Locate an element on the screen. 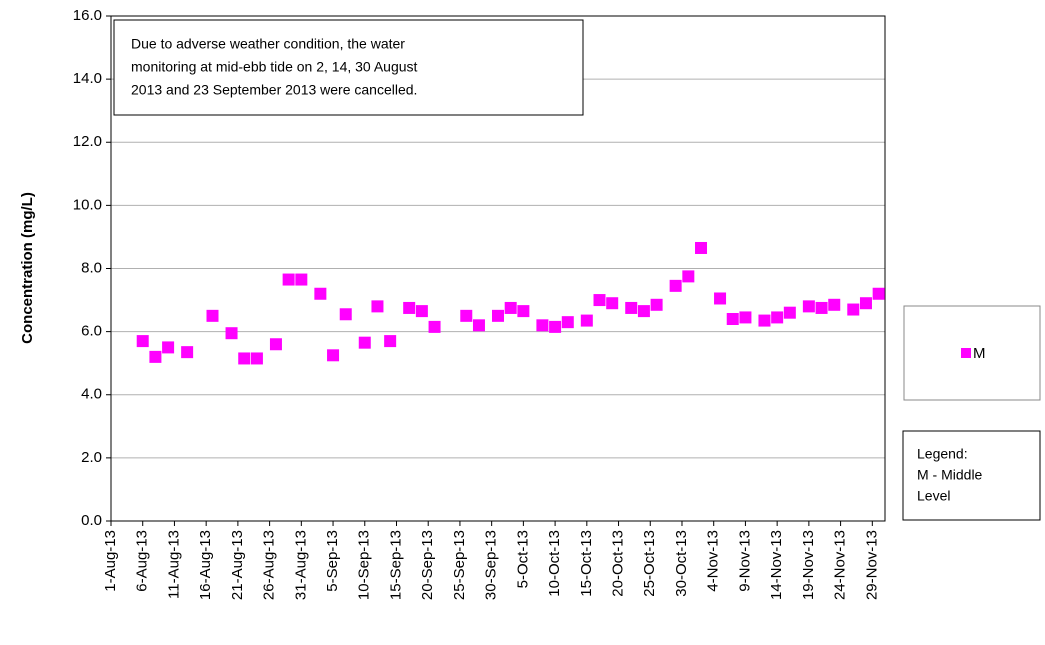  x-tick-label: 5-Oct-13 is located at coordinates (522, 559).